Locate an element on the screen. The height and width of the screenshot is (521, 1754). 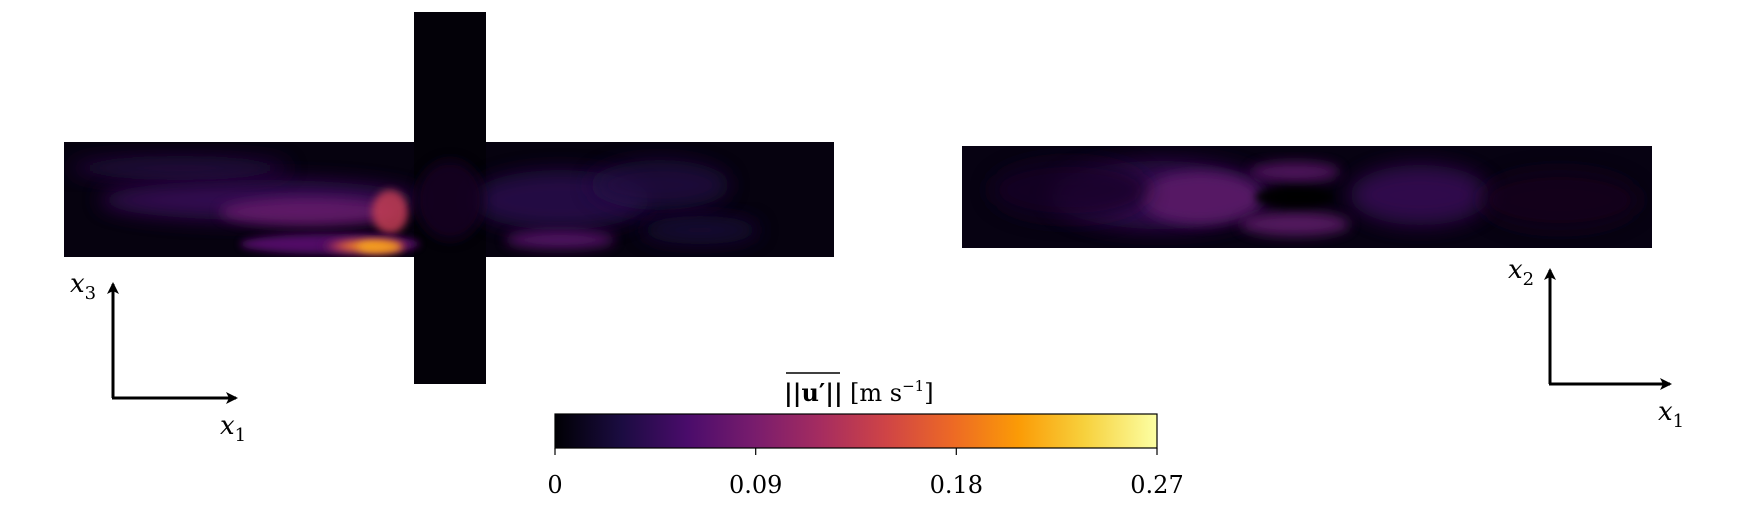
colorbar-label: ||u′|| [m s−1] is located at coordinates (859, 389).